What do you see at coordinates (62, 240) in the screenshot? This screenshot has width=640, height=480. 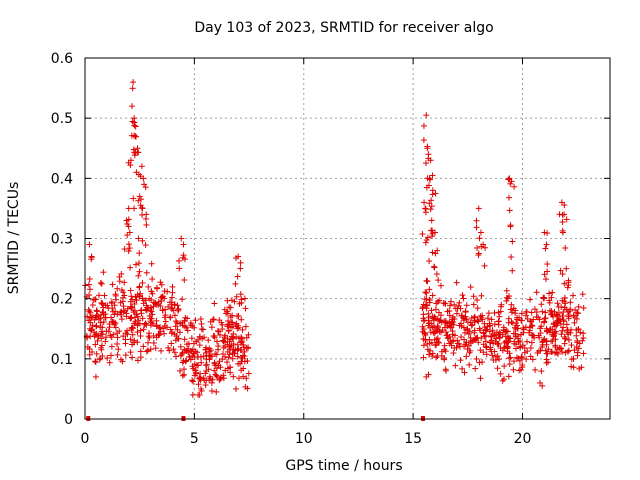 I see `y-tick-label: 0.3` at bounding box center [62, 240].